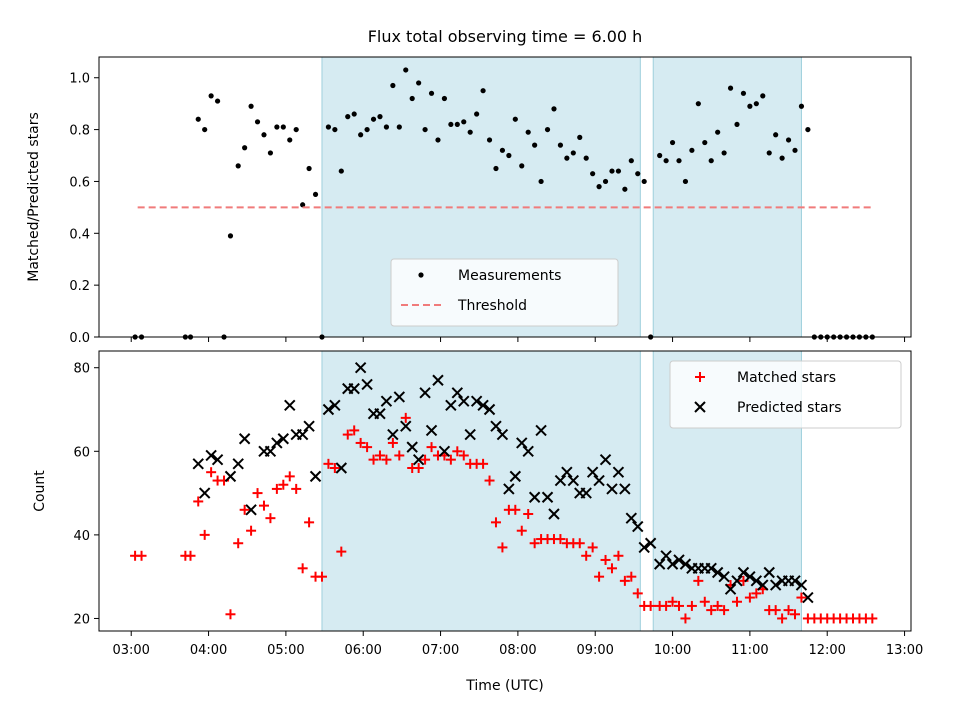 This screenshot has height=725, width=960. I want to click on top-y-tick-label: 0.0, so click(79, 338).